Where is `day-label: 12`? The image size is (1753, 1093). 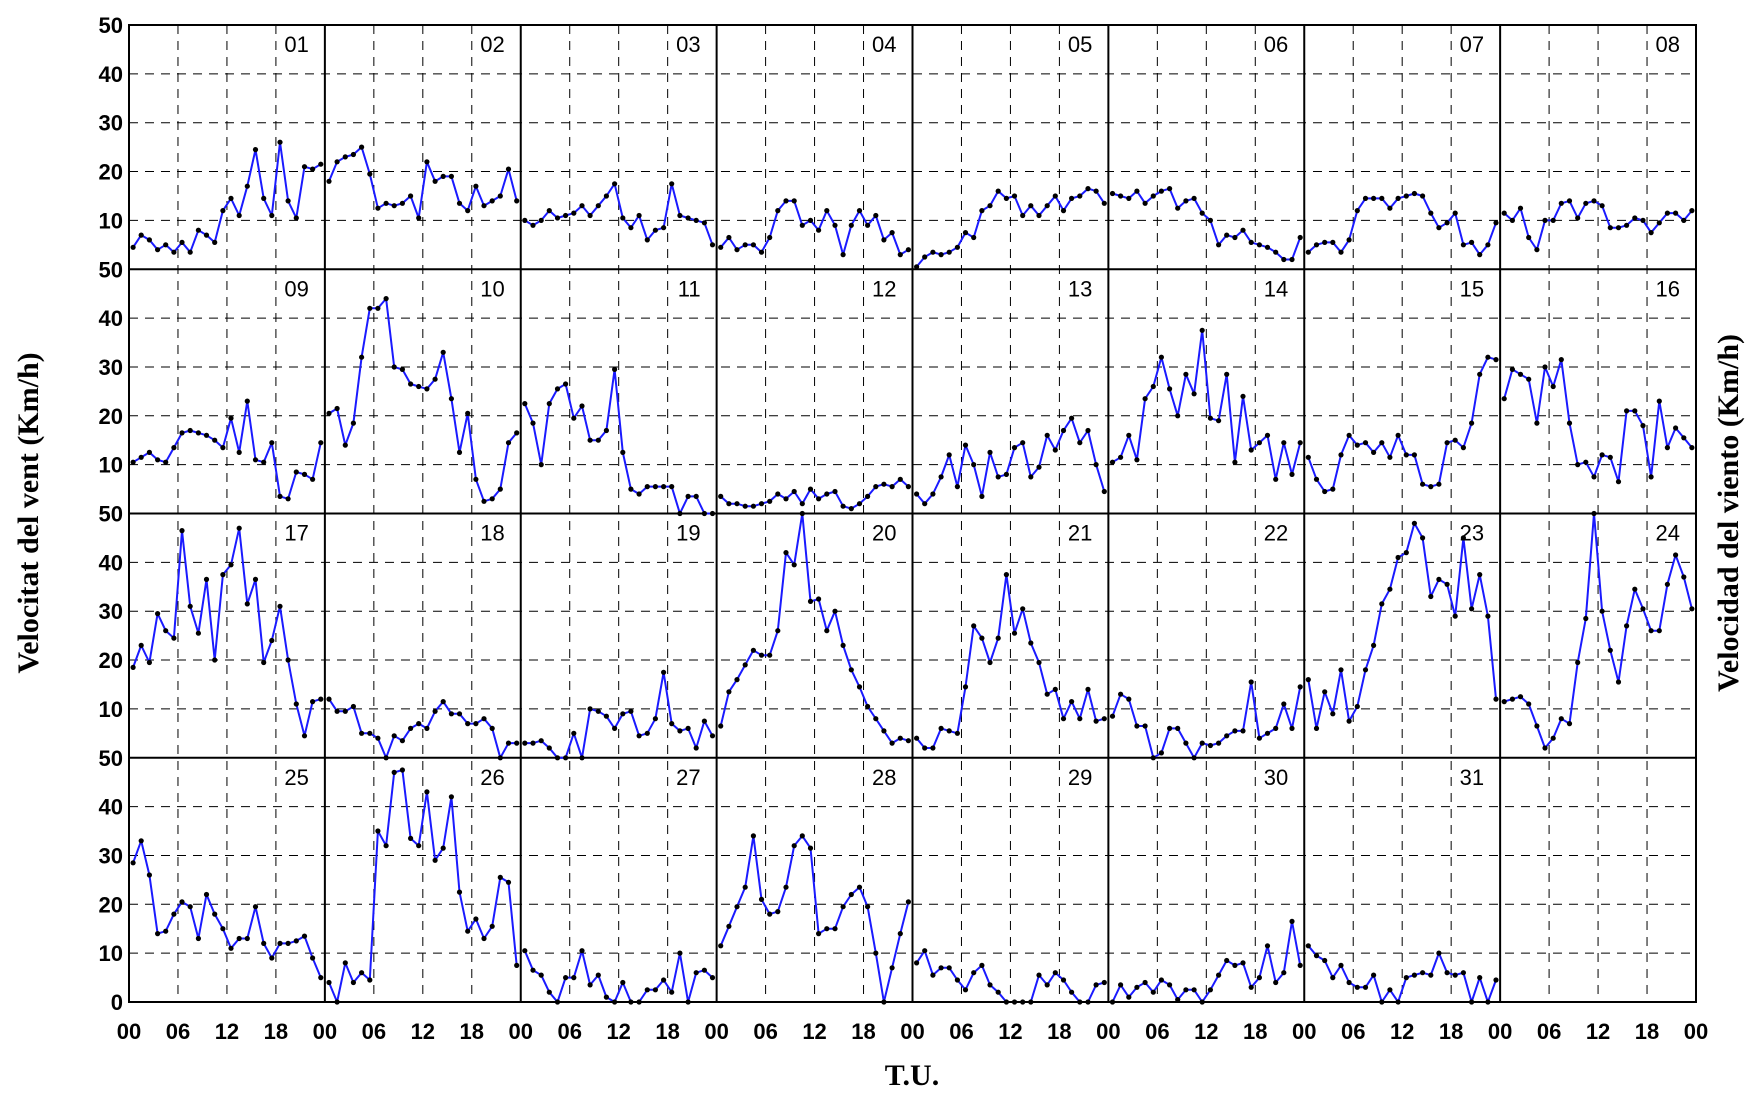 day-label: 12 is located at coordinates (884, 288).